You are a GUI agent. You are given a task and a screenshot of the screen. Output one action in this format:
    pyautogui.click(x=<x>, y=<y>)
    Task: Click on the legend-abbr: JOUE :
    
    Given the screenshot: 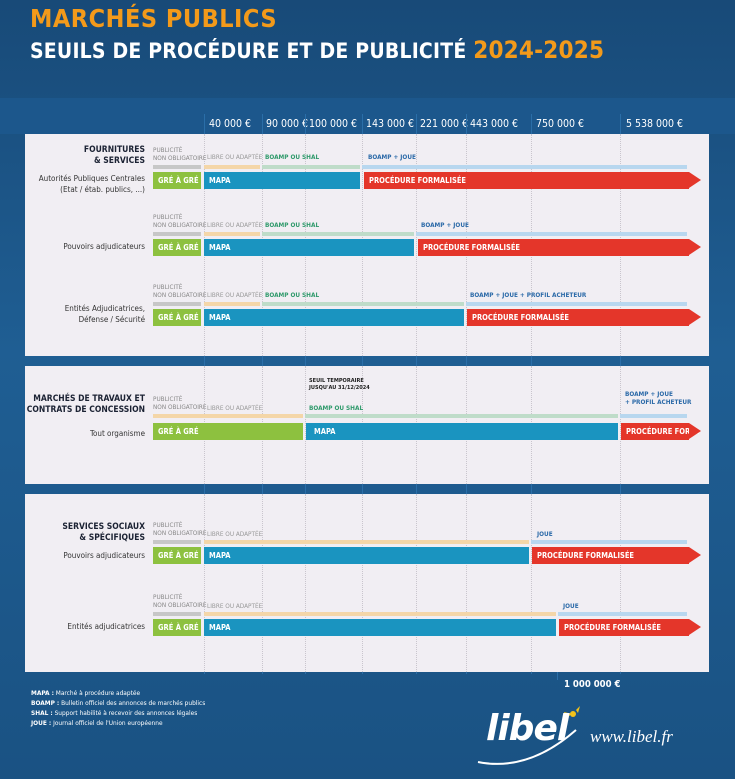 What is the action you would take?
    pyautogui.click(x=41, y=723)
    